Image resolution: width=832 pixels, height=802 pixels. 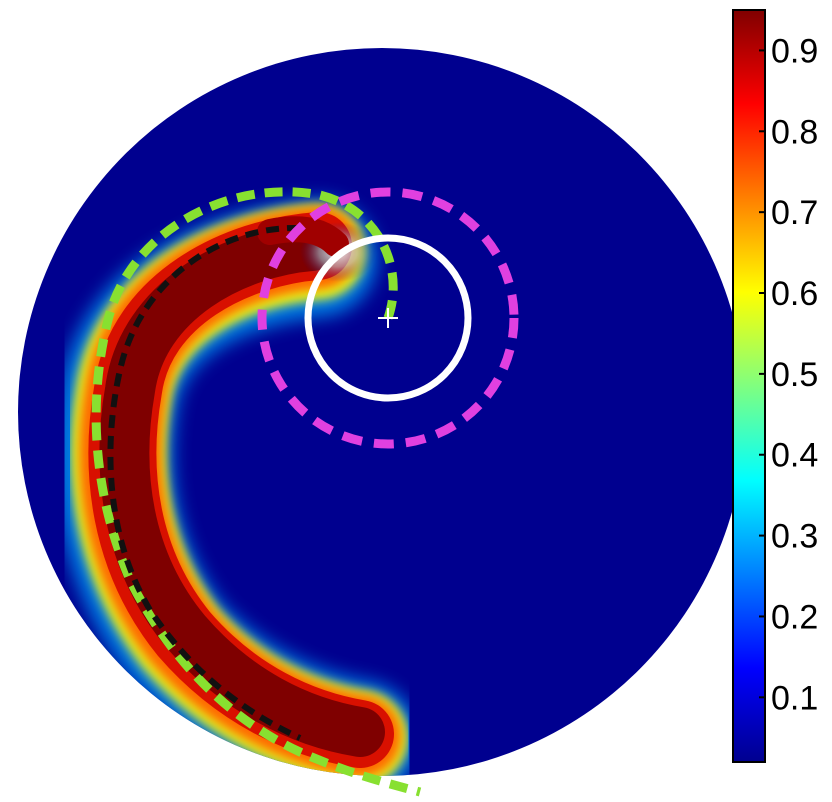 I want to click on colorbar: 0.1 0.2 0.3 0.4 0.5 0.6 0.7 0.8 0.9, so click(x=775, y=386).